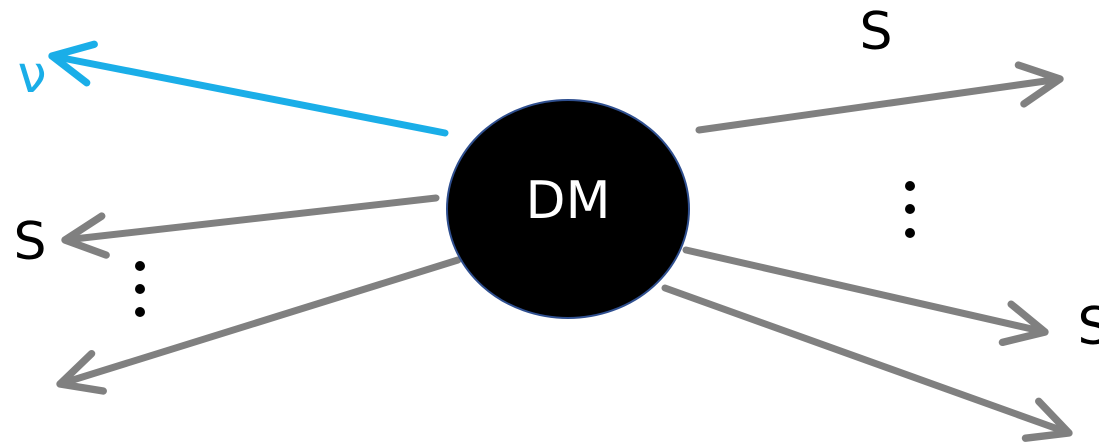  What do you see at coordinates (910, 209) in the screenshot?
I see `ellipsis-right` at bounding box center [910, 209].